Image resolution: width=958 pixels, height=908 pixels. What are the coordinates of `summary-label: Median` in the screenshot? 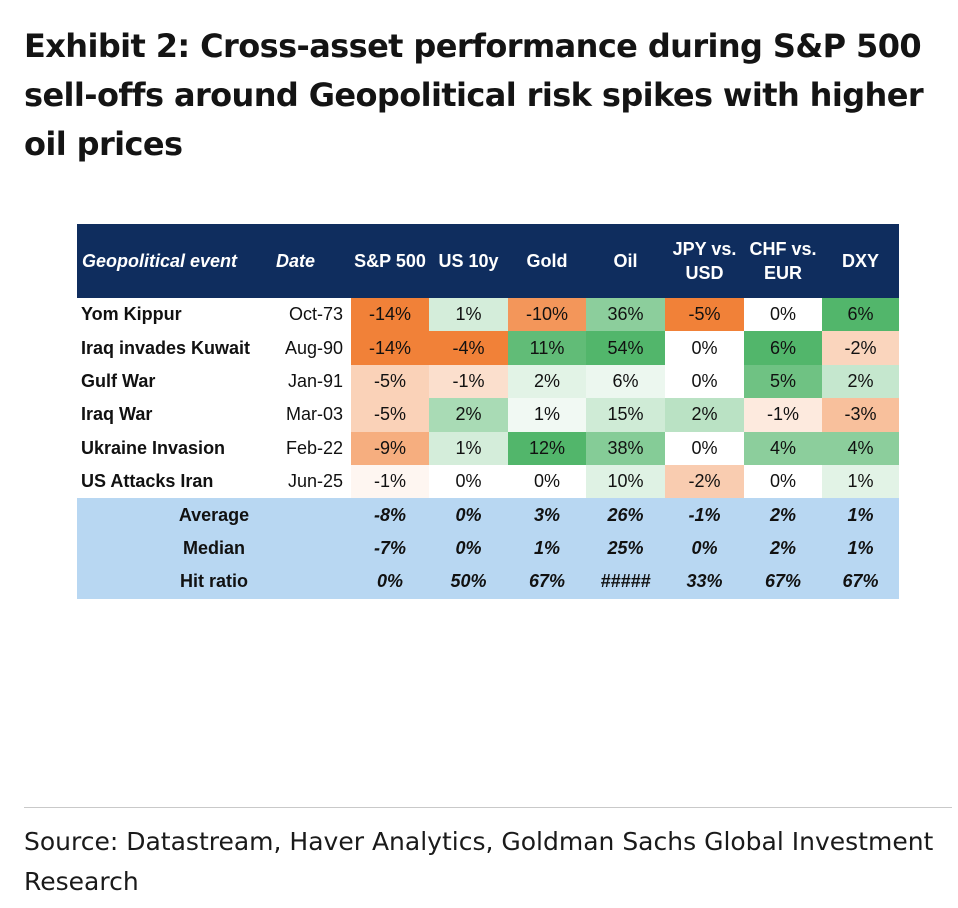 It's located at (214, 548).